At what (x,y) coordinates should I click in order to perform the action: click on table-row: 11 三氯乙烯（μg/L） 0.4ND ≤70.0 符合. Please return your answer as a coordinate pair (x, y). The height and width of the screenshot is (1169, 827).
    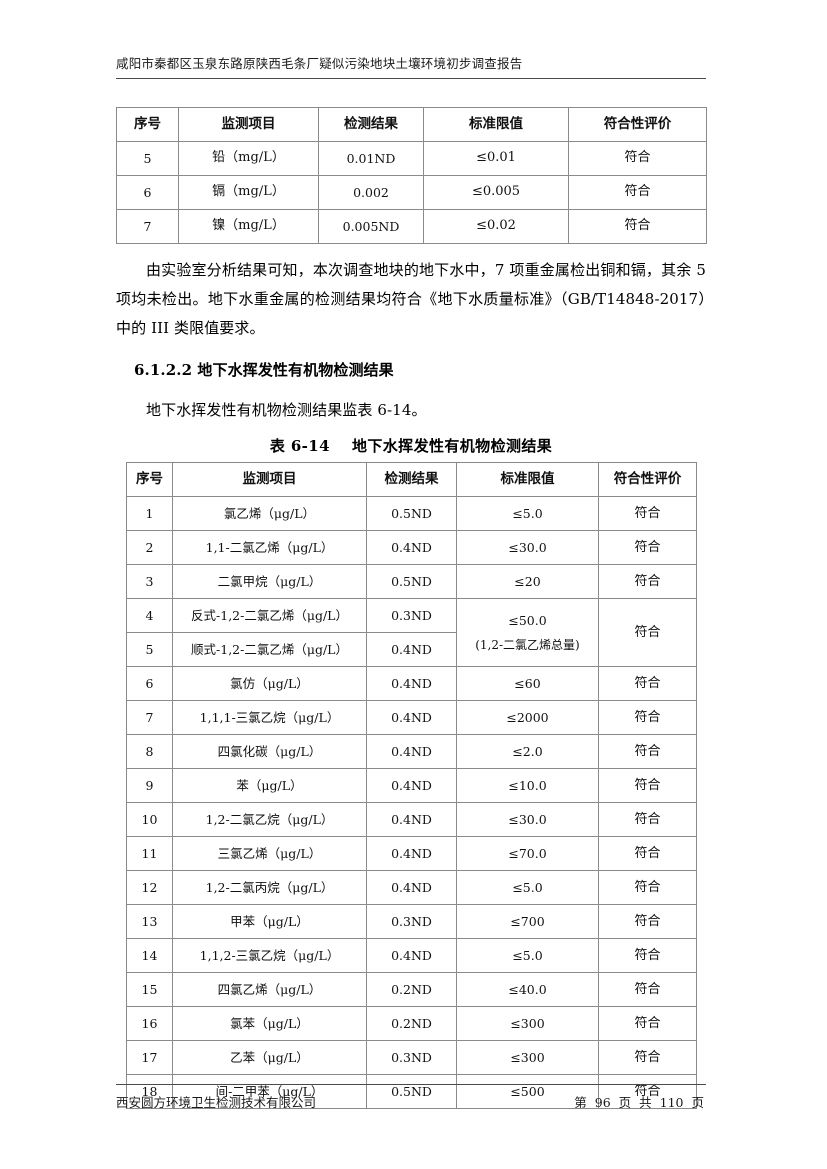
    Looking at the image, I should click on (411, 854).